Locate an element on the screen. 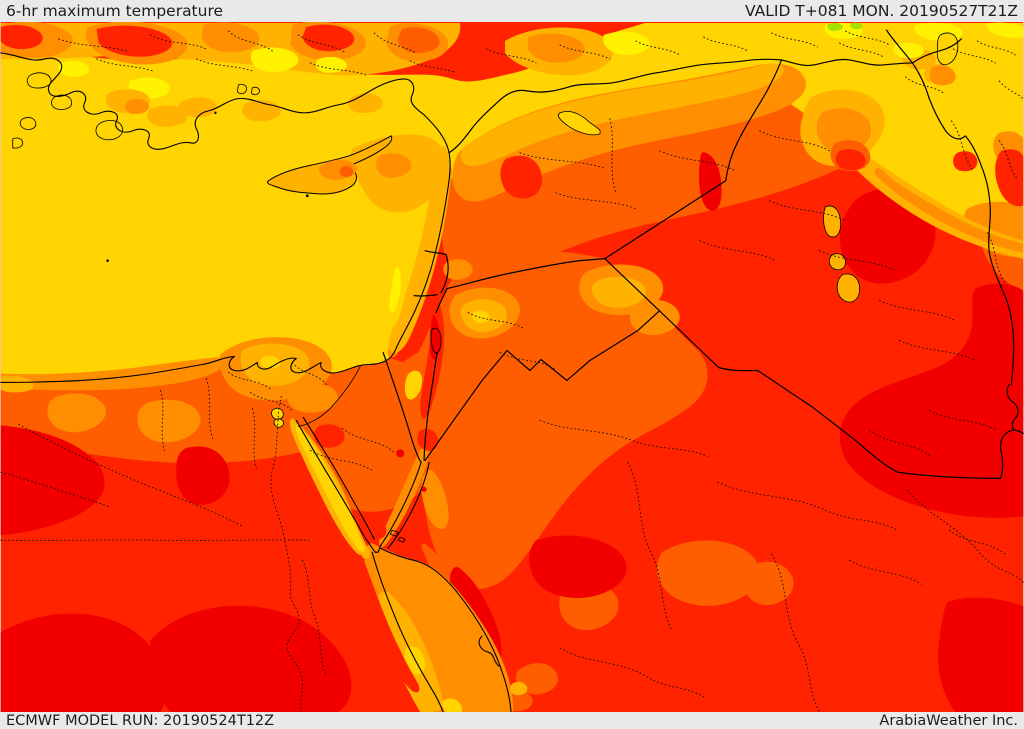 This screenshot has height=729, width=1024. border-syria-jordan is located at coordinates (526, 274).